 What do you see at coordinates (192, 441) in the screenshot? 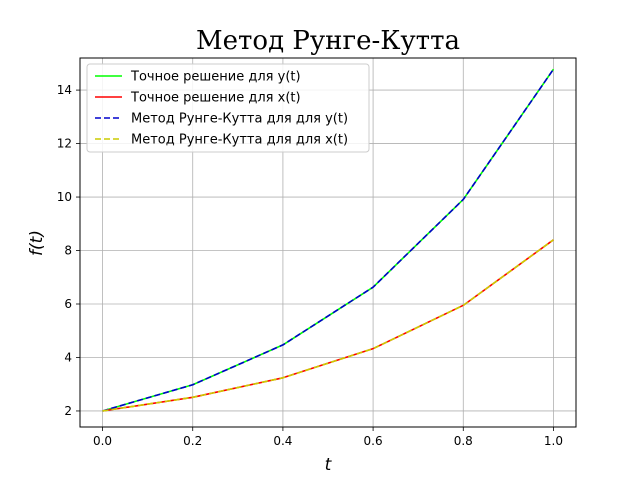
I see `x-tick-label: 0.2` at bounding box center [192, 441].